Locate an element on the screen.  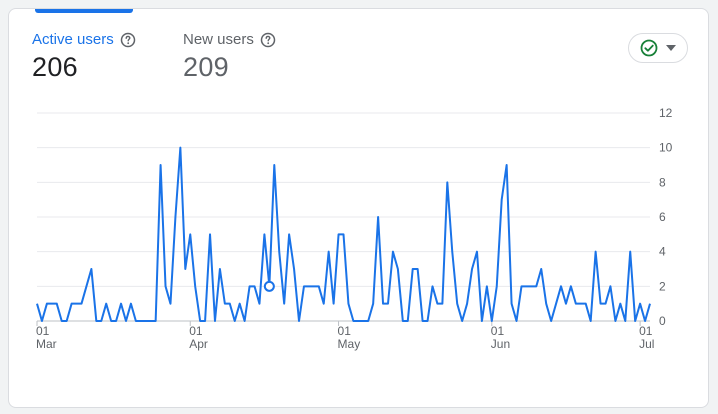
y-tick-label: 4 is located at coordinates (662, 252).